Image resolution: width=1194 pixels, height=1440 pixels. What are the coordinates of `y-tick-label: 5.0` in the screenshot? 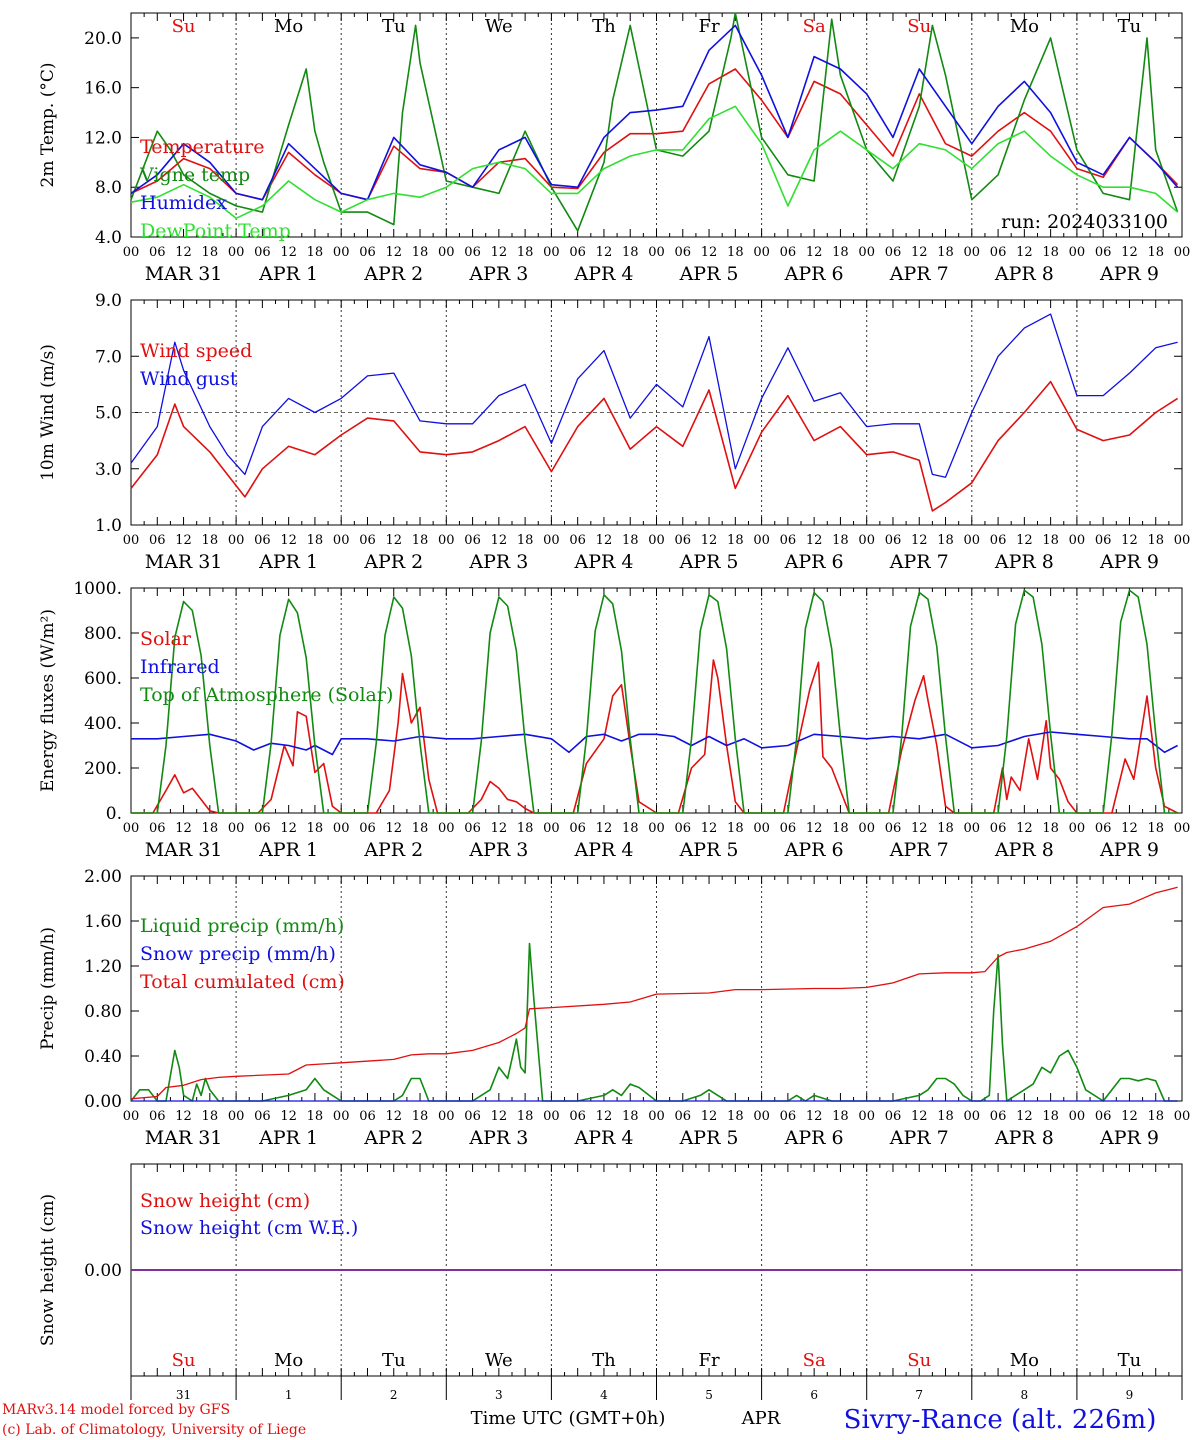 It's located at (108, 414).